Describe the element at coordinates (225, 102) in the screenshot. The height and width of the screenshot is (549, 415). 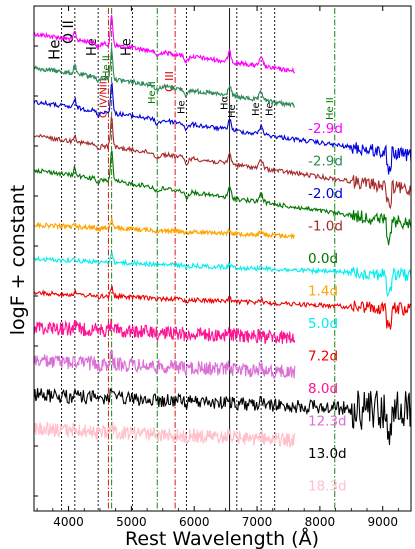
I see `line-marker-label-9: Hα` at that location.